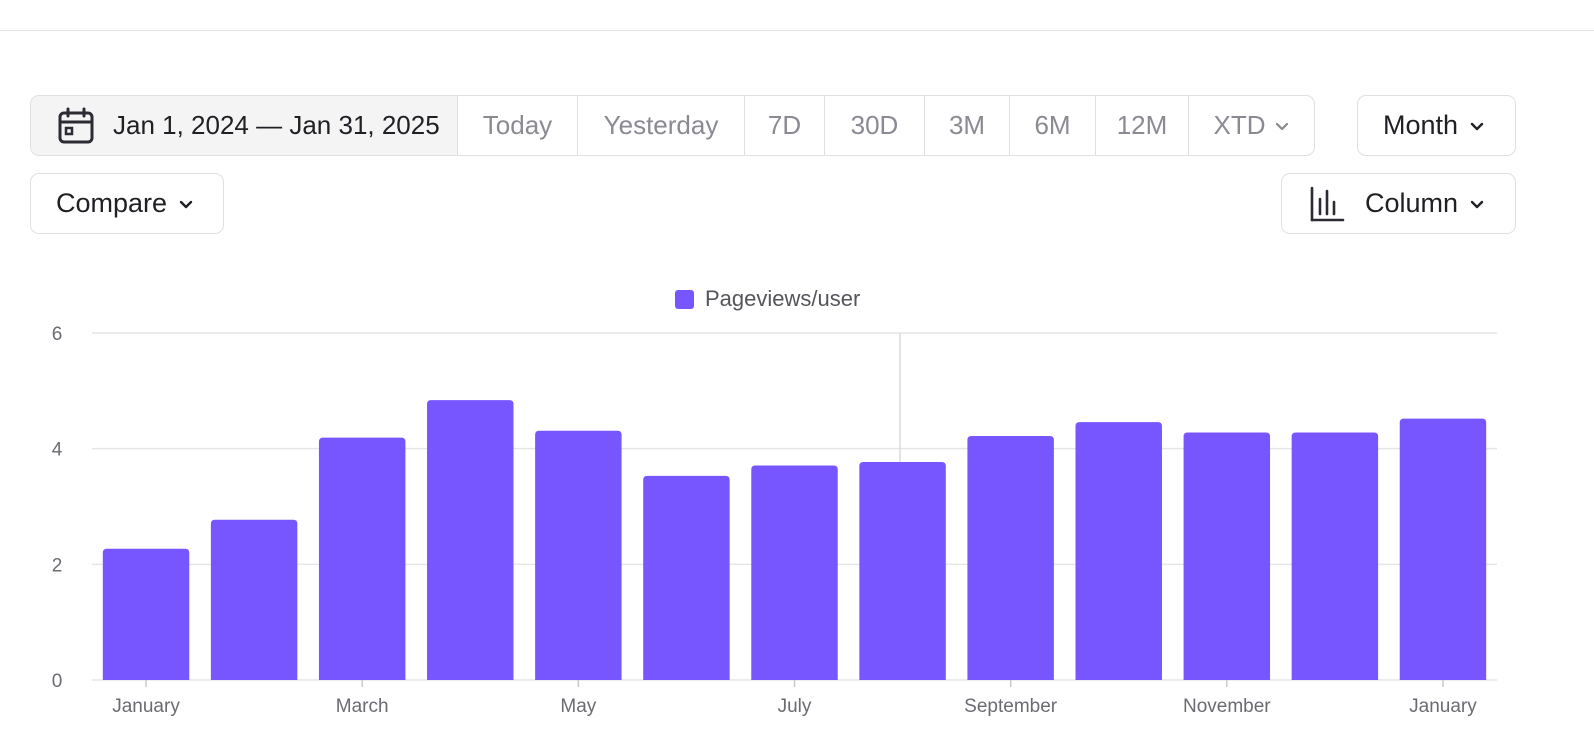 The width and height of the screenshot is (1594, 735). What do you see at coordinates (1141, 125) in the screenshot?
I see `preset-12m: 12M` at bounding box center [1141, 125].